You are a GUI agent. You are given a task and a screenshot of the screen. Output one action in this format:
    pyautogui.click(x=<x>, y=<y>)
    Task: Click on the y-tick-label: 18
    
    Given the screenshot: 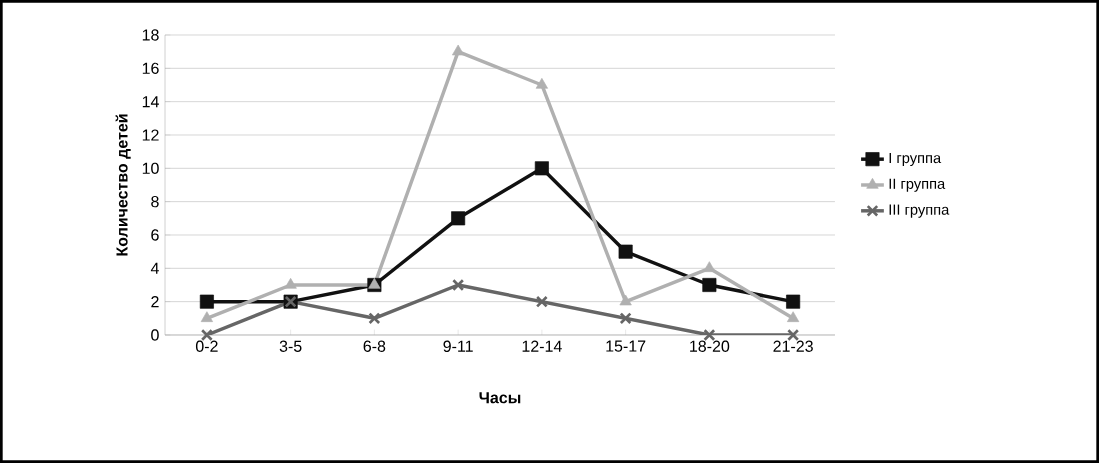 What is the action you would take?
    pyautogui.click(x=150, y=35)
    